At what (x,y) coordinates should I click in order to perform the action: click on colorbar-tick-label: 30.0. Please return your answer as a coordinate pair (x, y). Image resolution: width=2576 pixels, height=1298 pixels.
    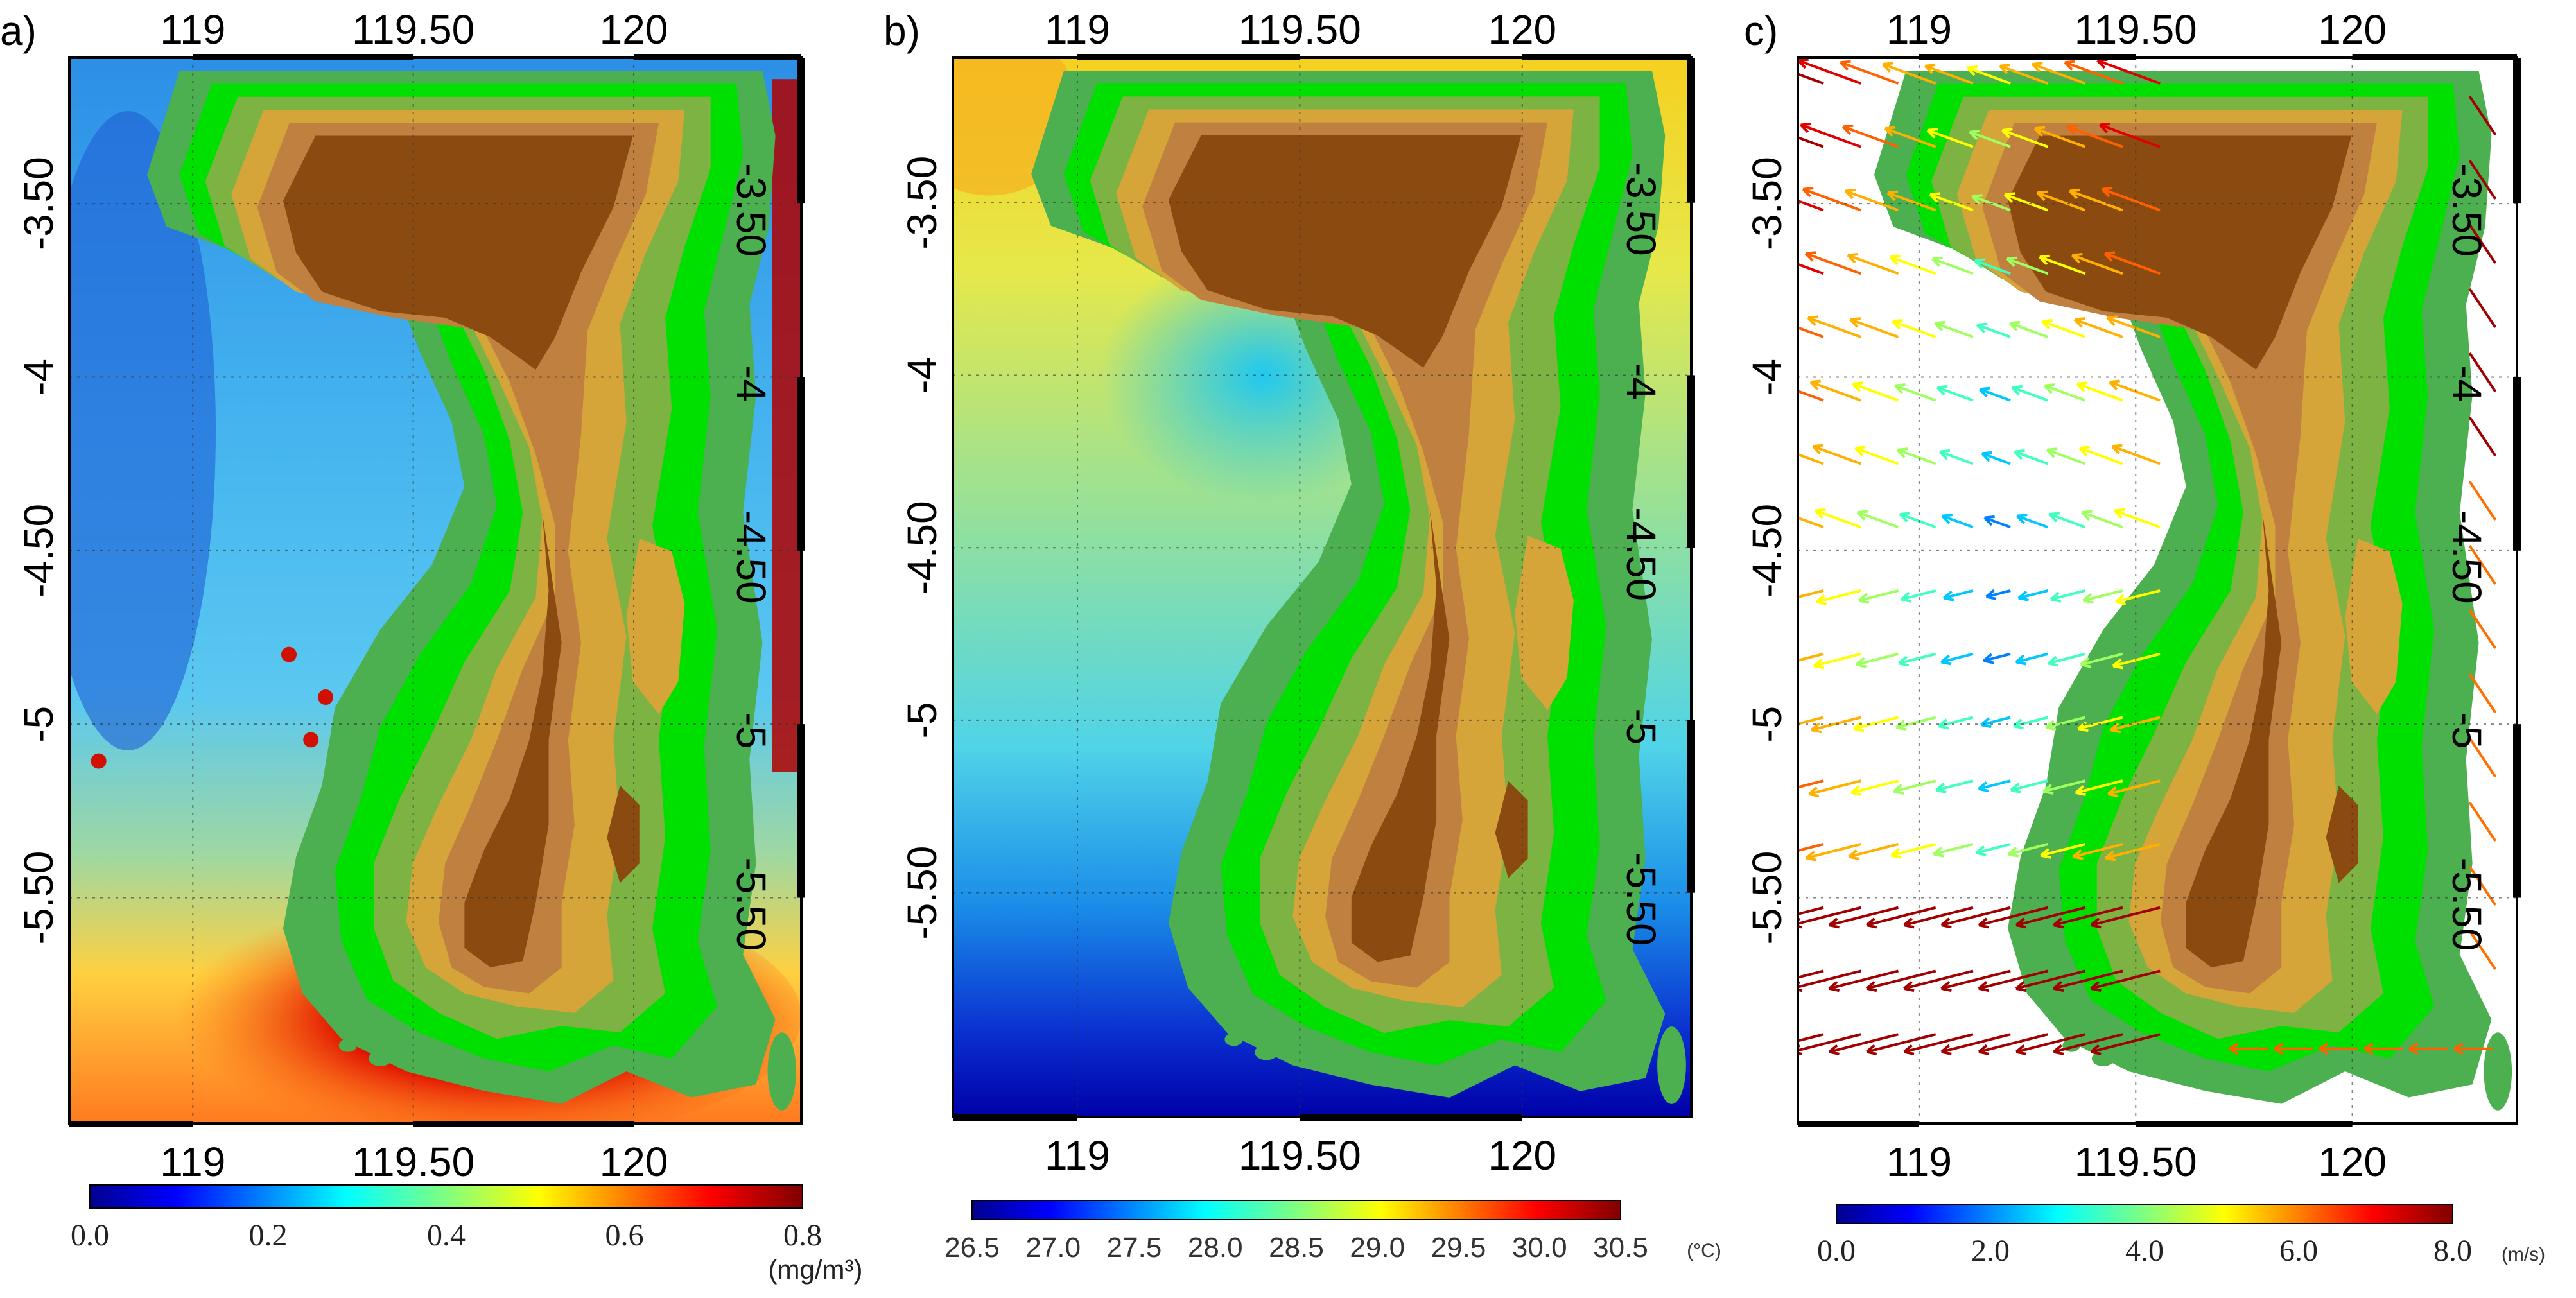
    Looking at the image, I should click on (1539, 1247).